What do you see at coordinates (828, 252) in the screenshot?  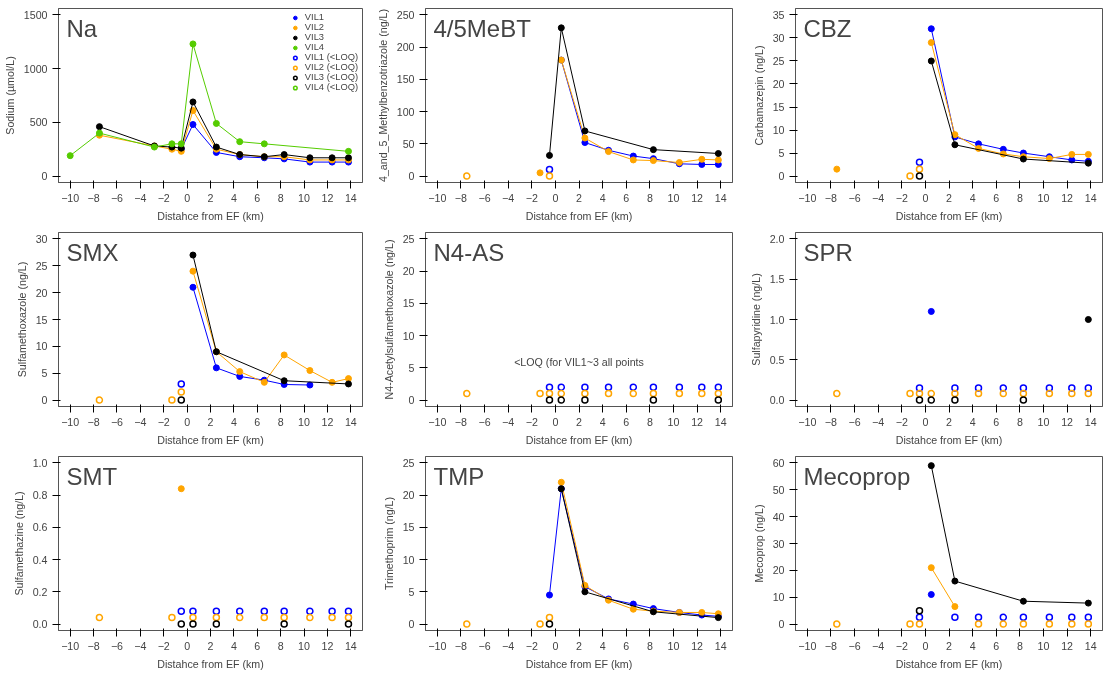 I see `chart-title: SPR` at bounding box center [828, 252].